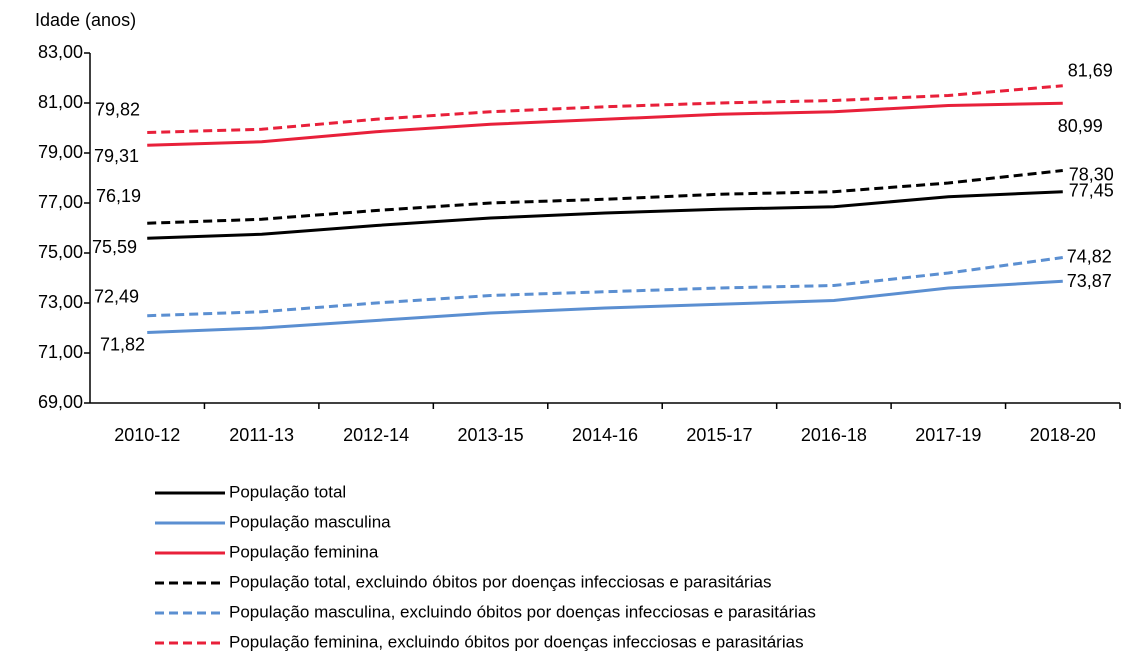 Image resolution: width=1135 pixels, height=658 pixels. Describe the element at coordinates (491, 435) in the screenshot. I see `x-tick-label: 2013-15` at that location.